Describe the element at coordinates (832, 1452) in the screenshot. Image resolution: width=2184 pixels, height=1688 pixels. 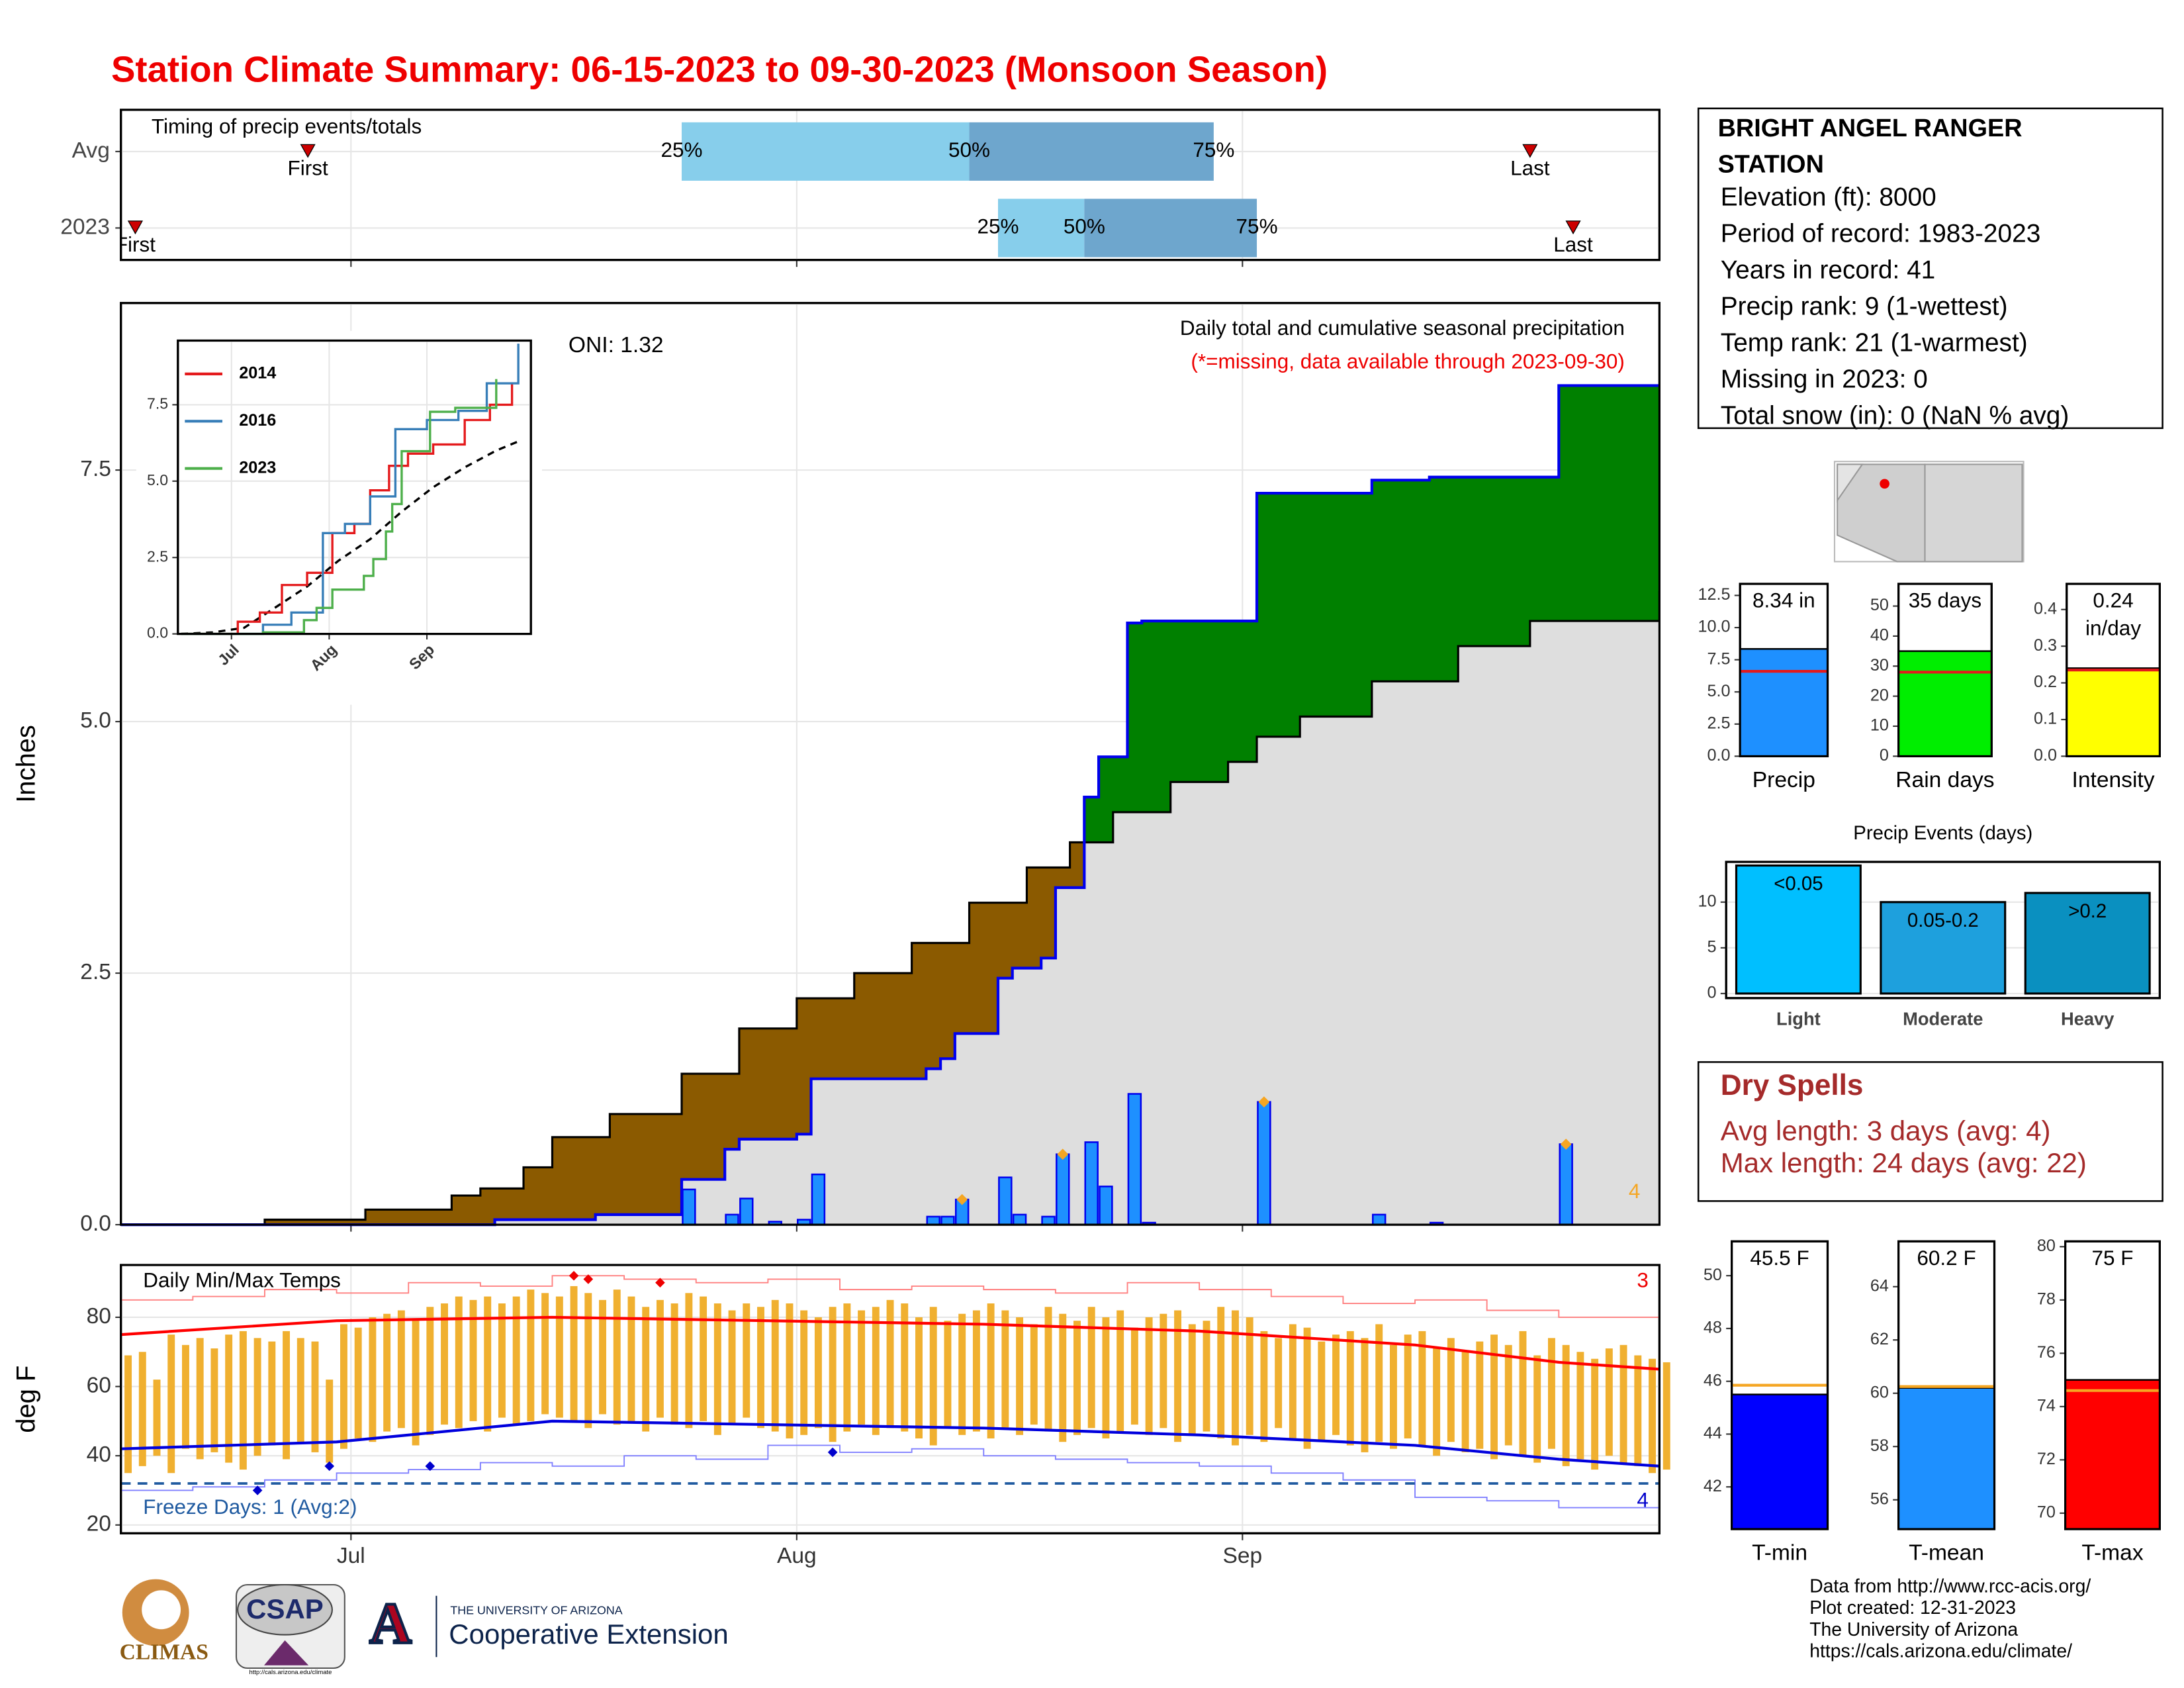
I see `new-record-low` at that location.